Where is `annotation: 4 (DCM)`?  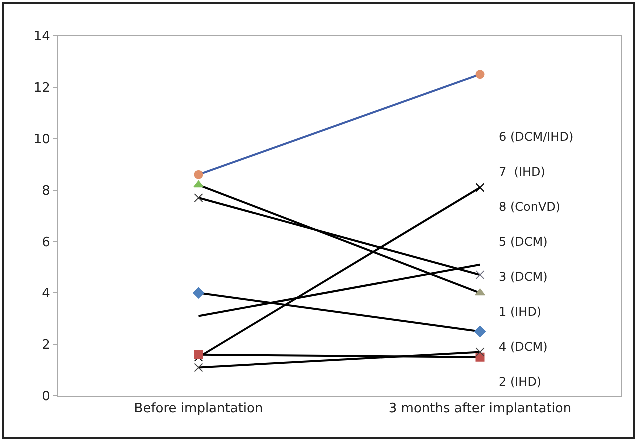
annotation: 4 (DCM) is located at coordinates (523, 347).